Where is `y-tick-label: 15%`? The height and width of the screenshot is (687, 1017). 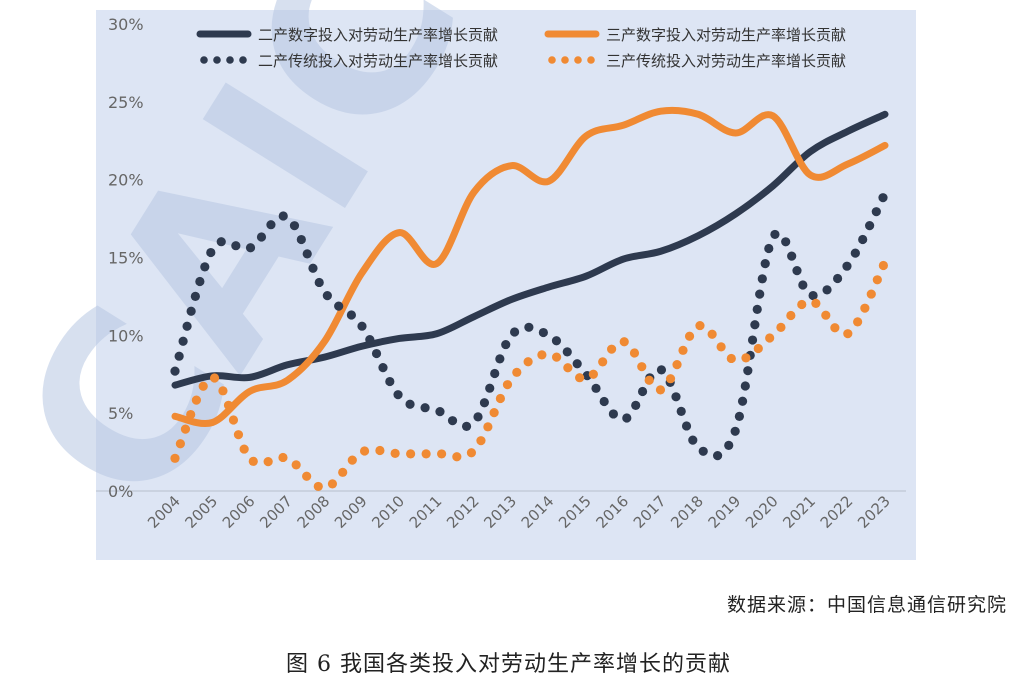 y-tick-label: 15% is located at coordinates (126, 258).